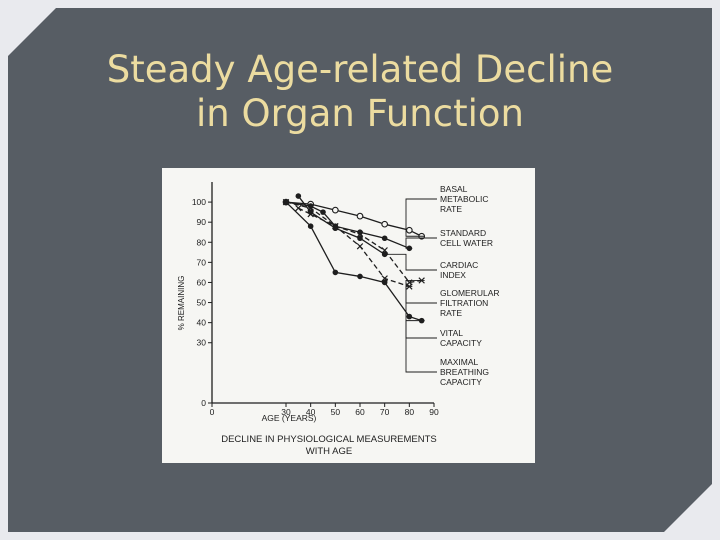 The height and width of the screenshot is (540, 720). I want to click on legend-label: GLOMERULAR, so click(470, 293).